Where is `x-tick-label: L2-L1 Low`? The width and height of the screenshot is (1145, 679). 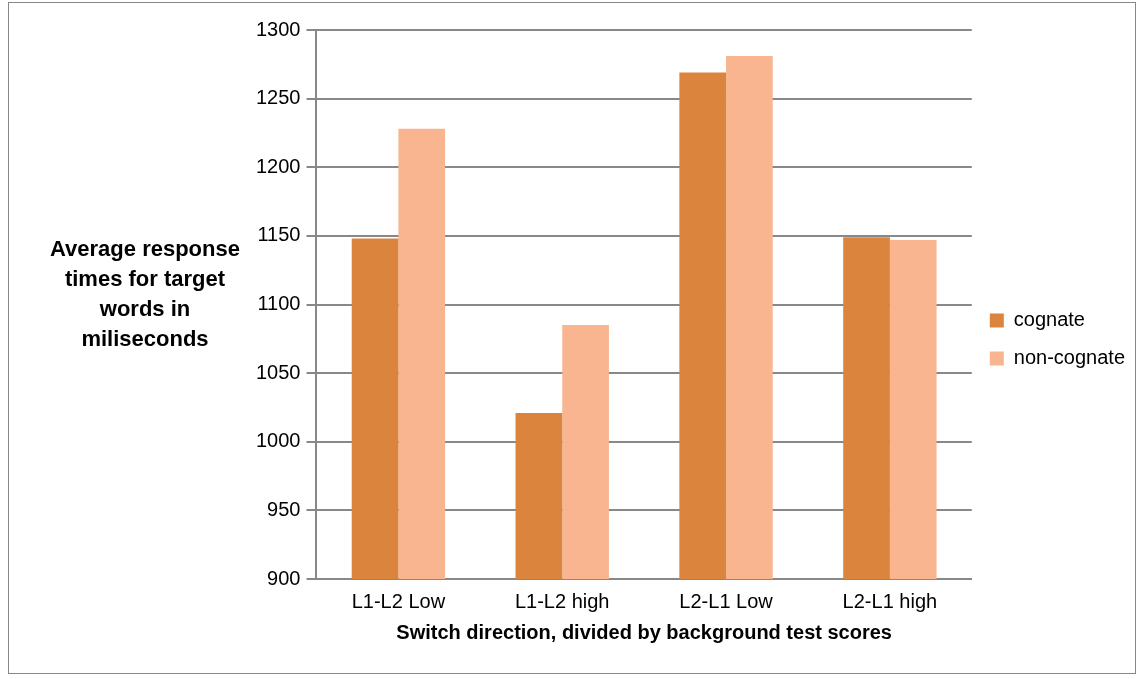 x-tick-label: L2-L1 Low is located at coordinates (726, 600).